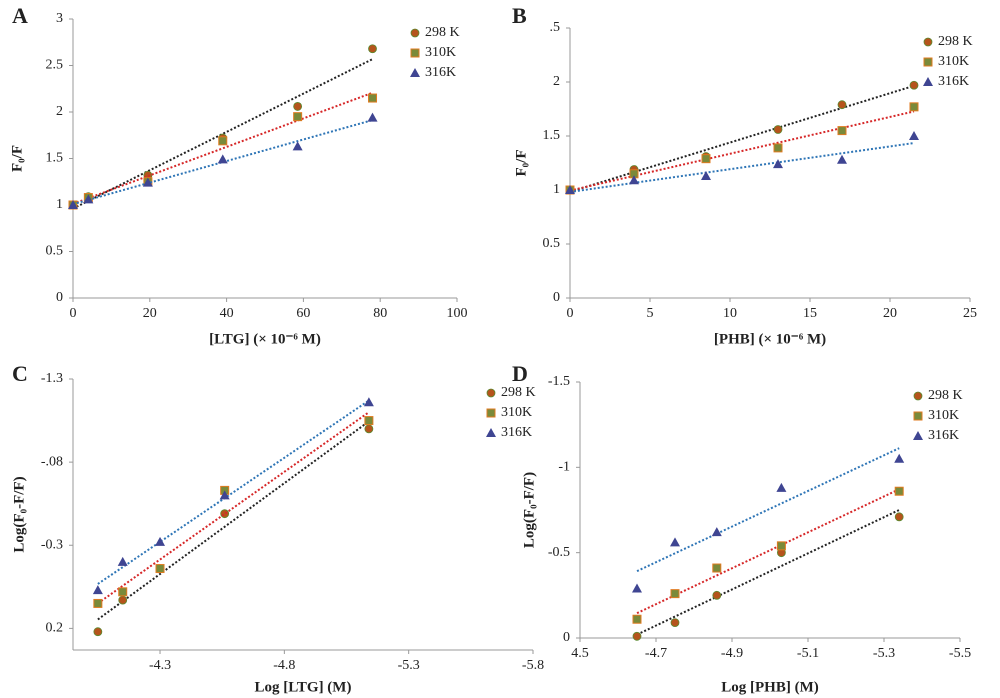  Describe the element at coordinates (265, 339) in the screenshot. I see `x-axis-label: [LTG] (× 10⁻⁶ M)` at that location.